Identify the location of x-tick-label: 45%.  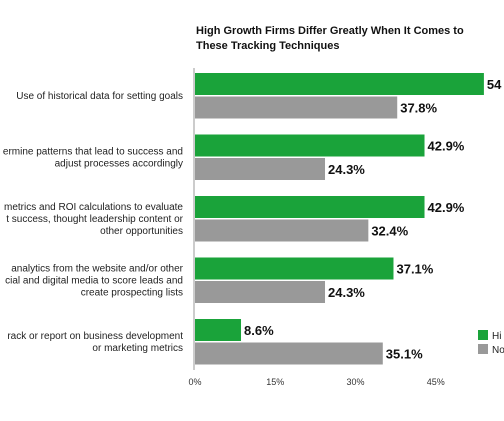
(436, 382).